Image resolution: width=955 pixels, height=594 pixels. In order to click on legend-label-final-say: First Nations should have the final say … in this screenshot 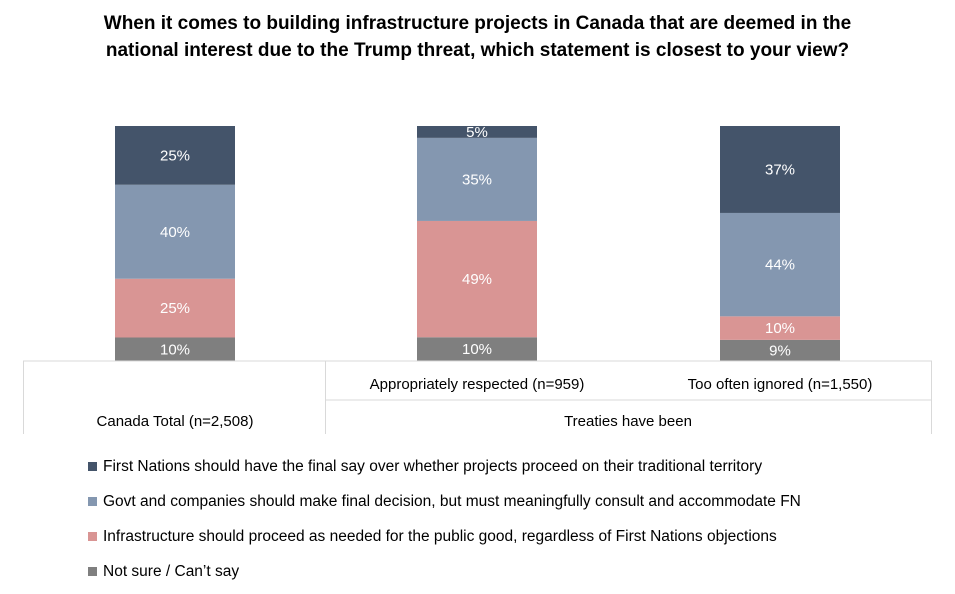, I will do `click(433, 466)`.